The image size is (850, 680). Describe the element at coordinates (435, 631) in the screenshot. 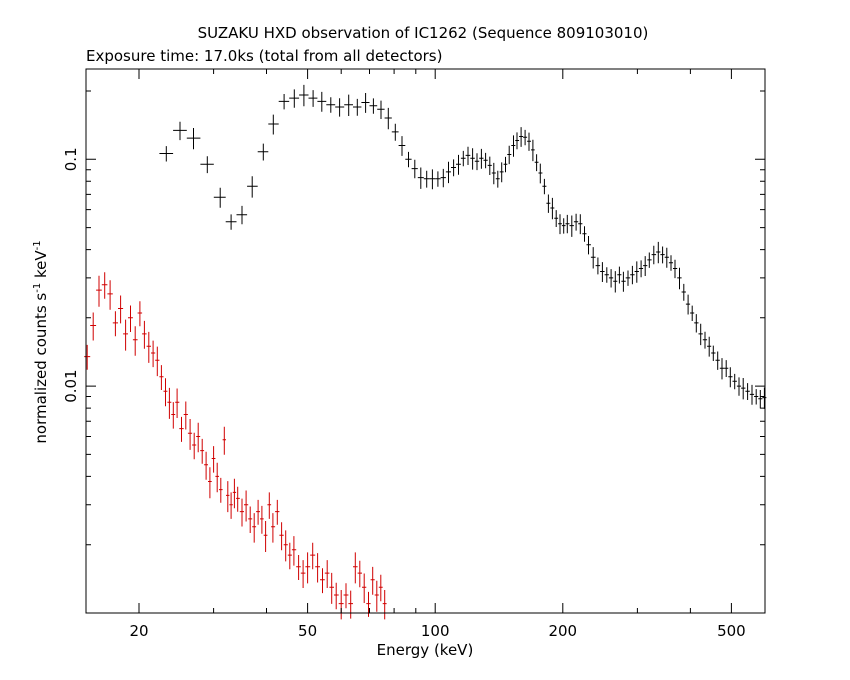

I see `x-tick-label: 100` at that location.